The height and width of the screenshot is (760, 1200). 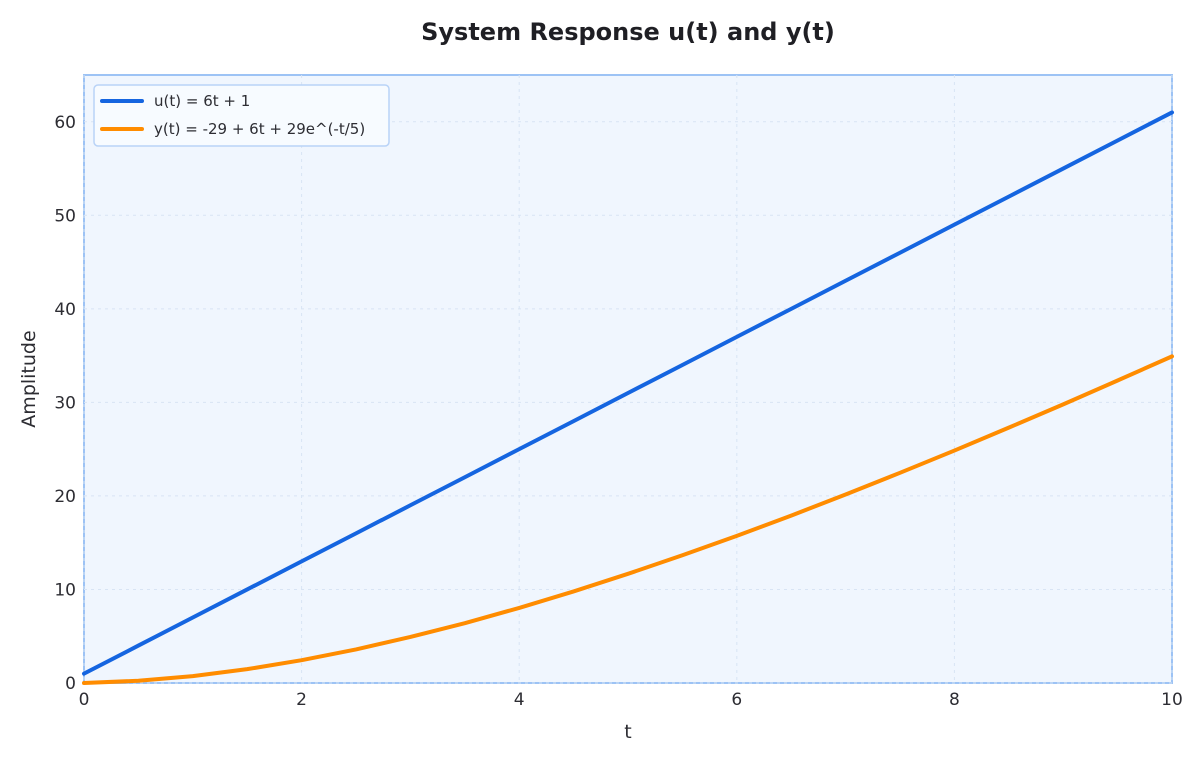 What do you see at coordinates (65, 216) in the screenshot?
I see `y-tick-label: 50` at bounding box center [65, 216].